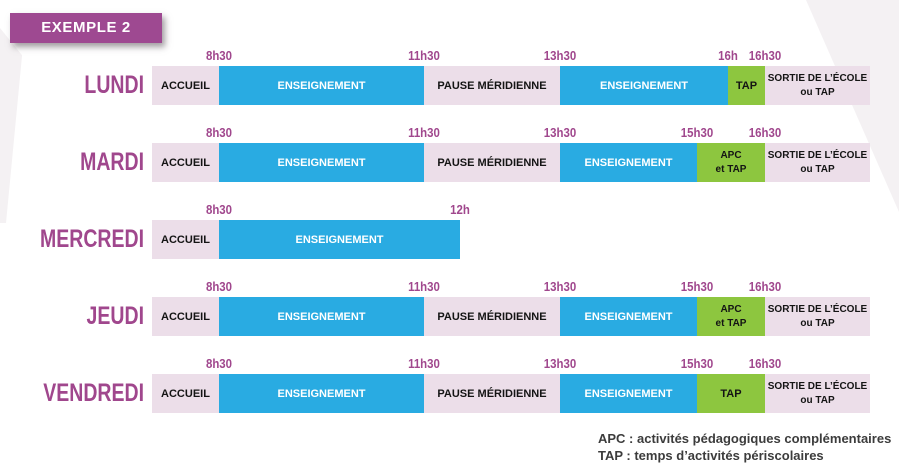  Describe the element at coordinates (86, 28) in the screenshot. I see `example-badge: EXEMPLE 2` at that location.